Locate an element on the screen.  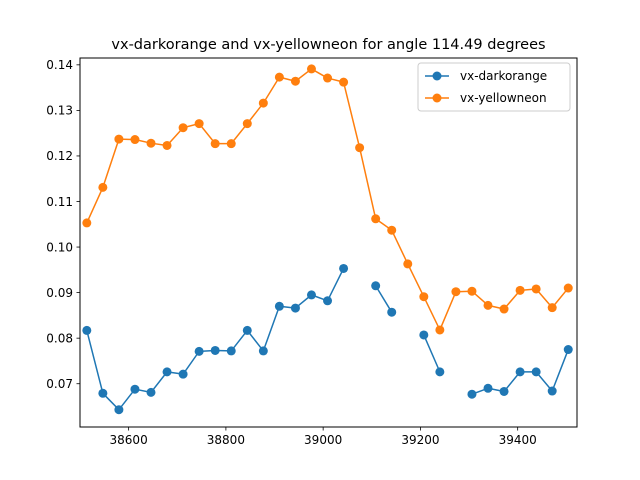
legend-marker-vx-darkorange is located at coordinates (437, 76).